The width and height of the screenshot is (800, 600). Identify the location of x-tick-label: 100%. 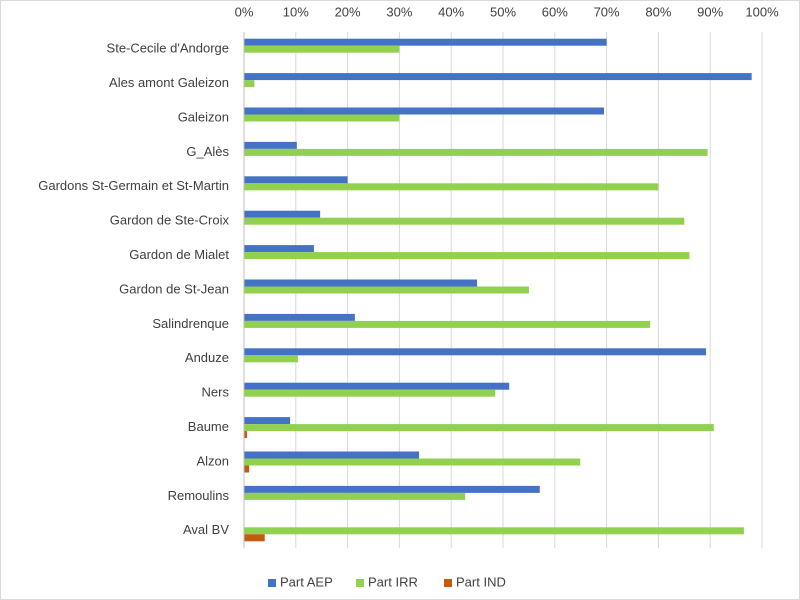
(762, 11).